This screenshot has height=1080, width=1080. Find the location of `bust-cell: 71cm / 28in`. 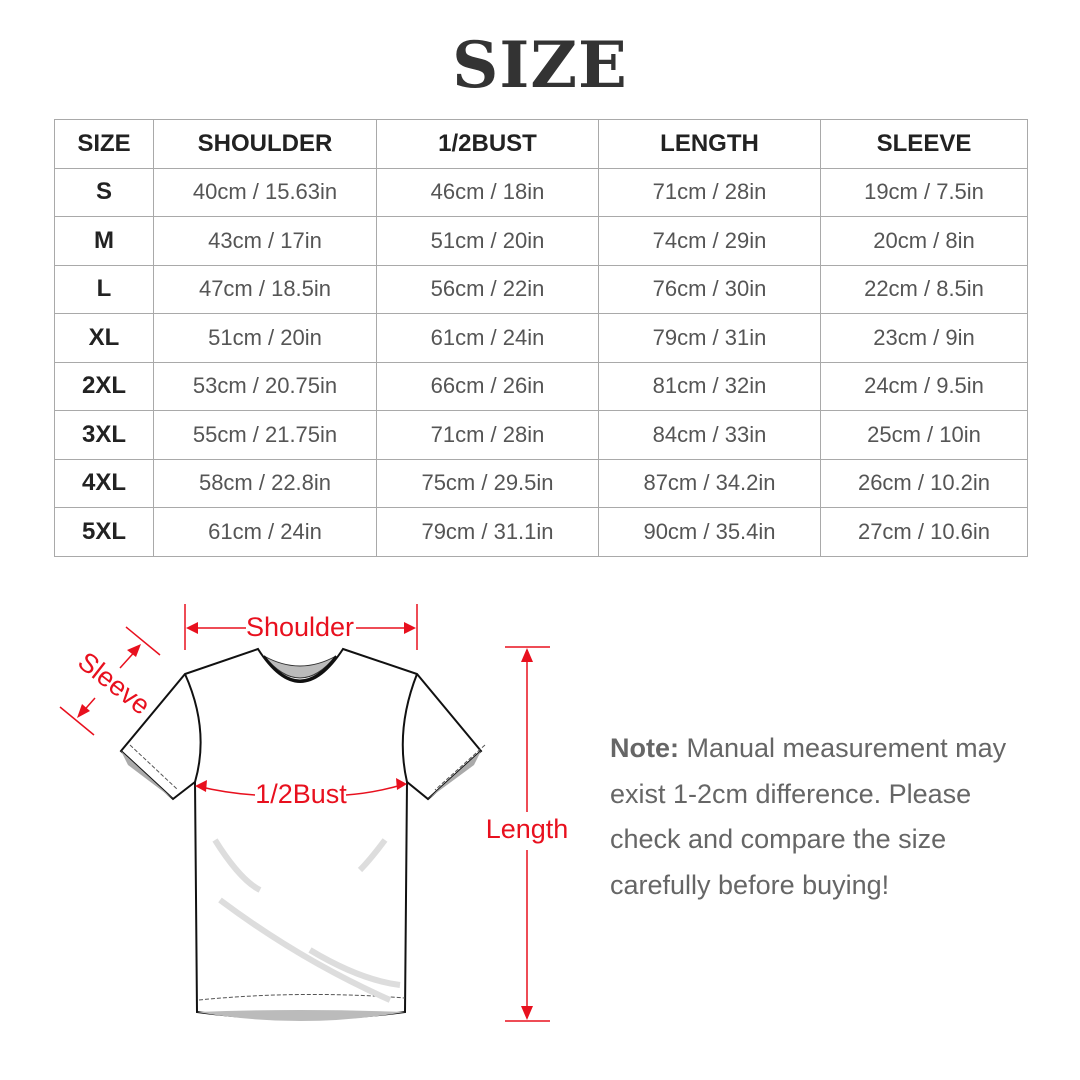

bust-cell: 71cm / 28in is located at coordinates (487, 435).